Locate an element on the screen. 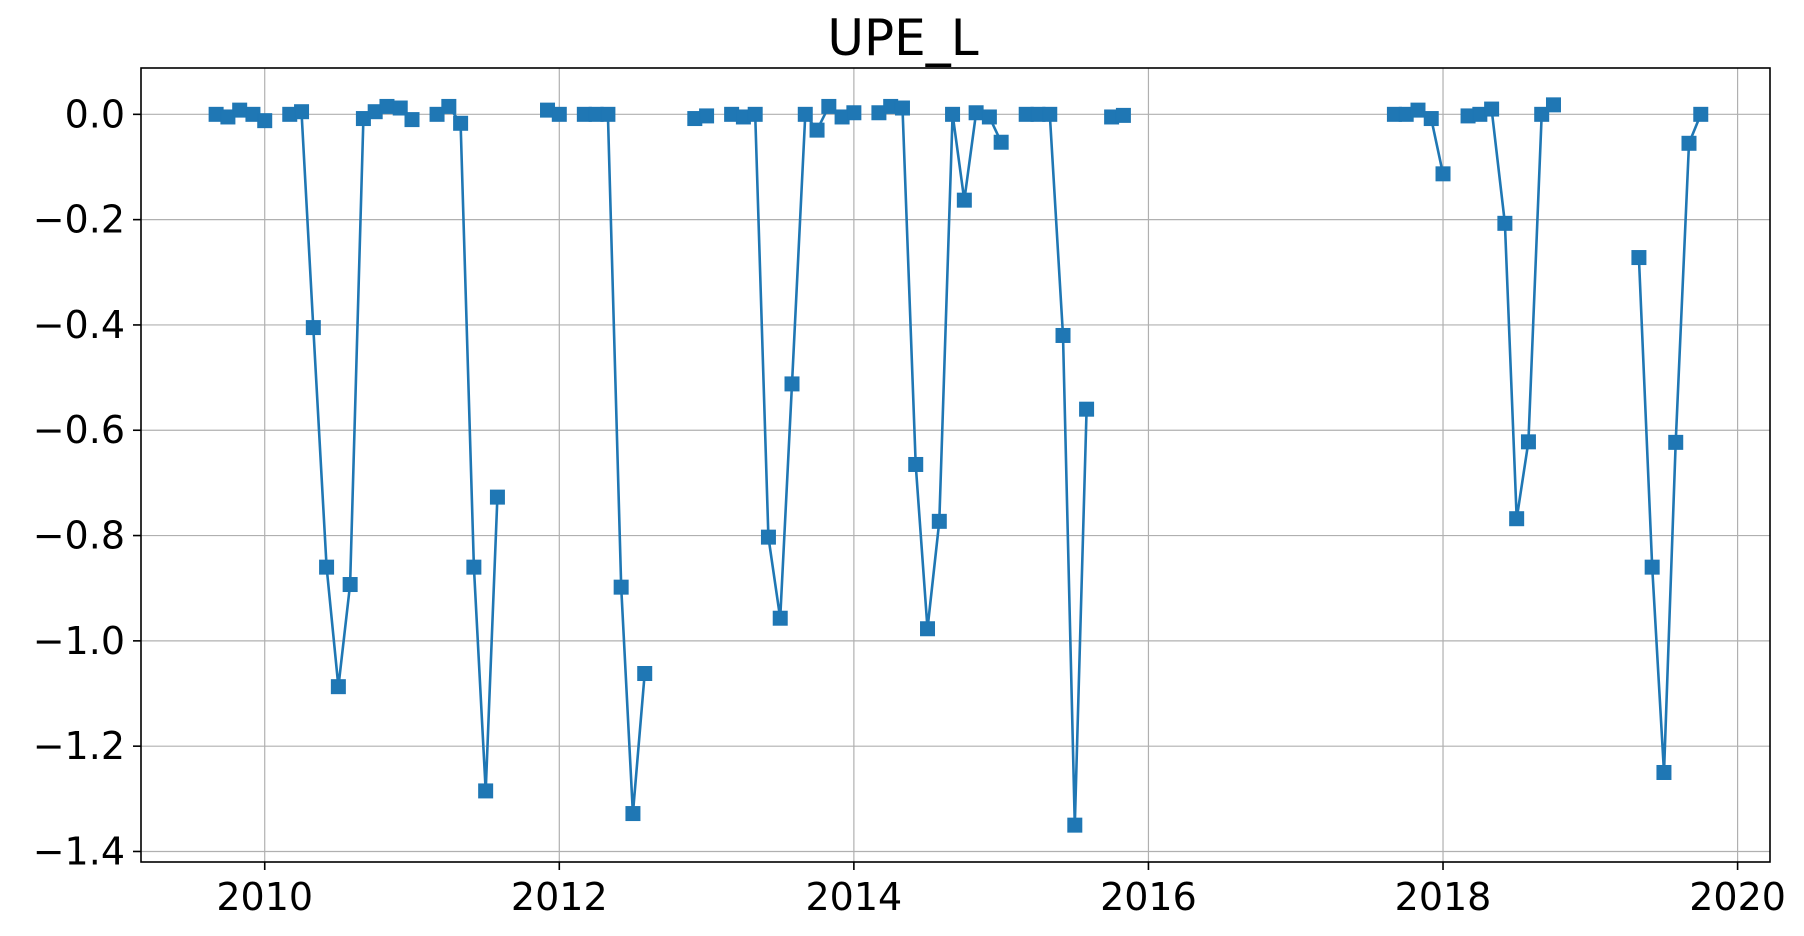 This screenshot has width=1804, height=936. y-tick-label: 0.0 is located at coordinates (95, 114).